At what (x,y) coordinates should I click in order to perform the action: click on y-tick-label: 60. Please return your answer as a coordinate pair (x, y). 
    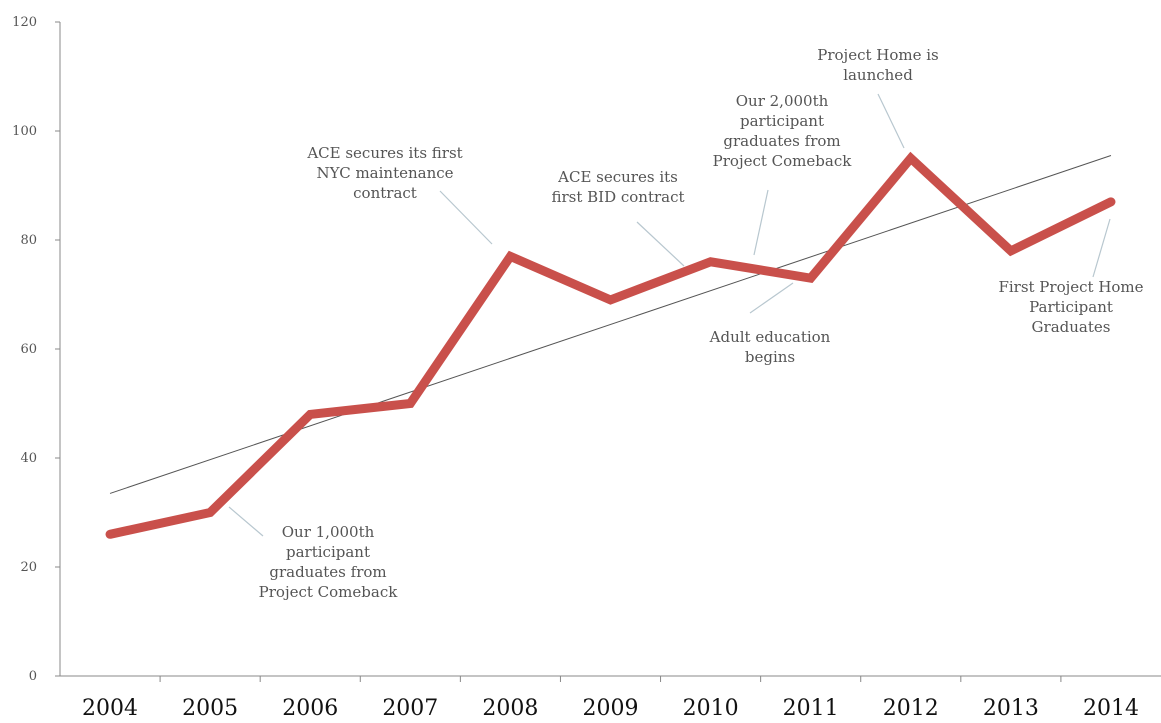
    Looking at the image, I should click on (28, 349).